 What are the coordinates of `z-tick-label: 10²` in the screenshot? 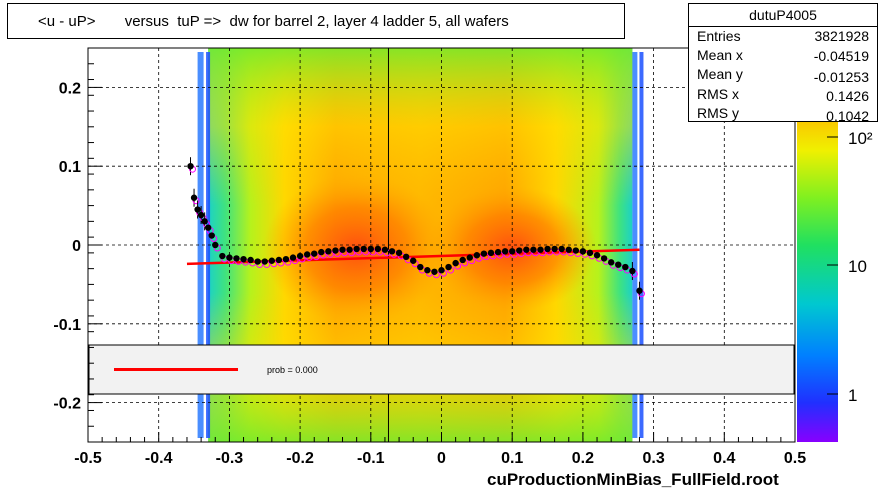 It's located at (860, 138).